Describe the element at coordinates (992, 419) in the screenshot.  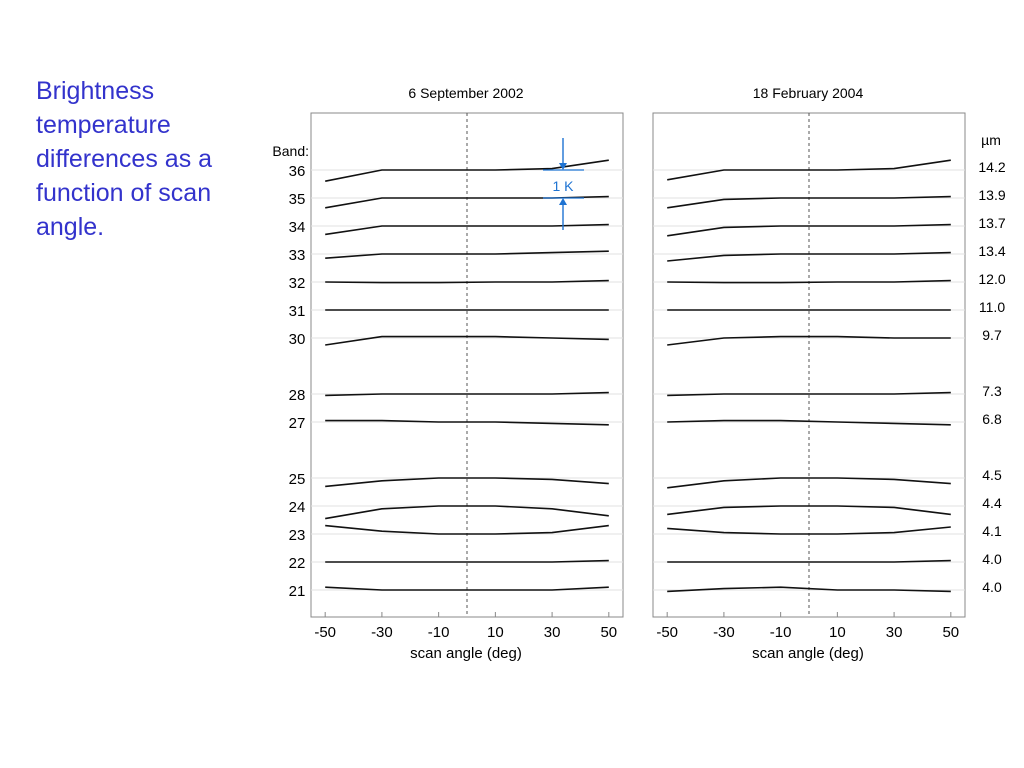
I see `wavelength-label-27: 6.8` at that location.